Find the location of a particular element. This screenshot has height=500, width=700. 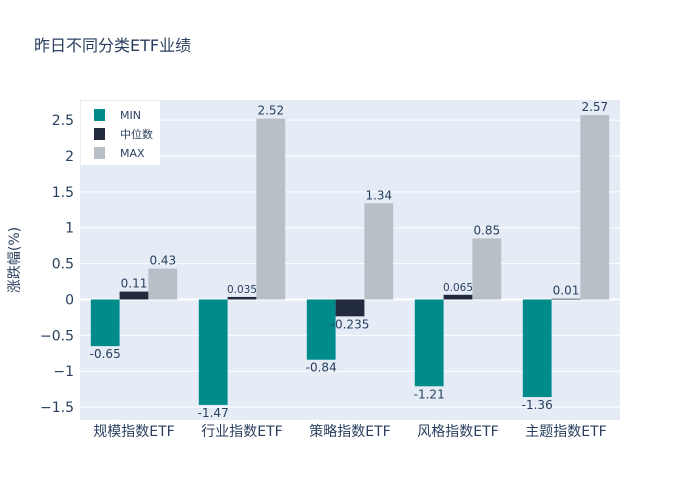

y-tick-label: 0 is located at coordinates (69, 300).